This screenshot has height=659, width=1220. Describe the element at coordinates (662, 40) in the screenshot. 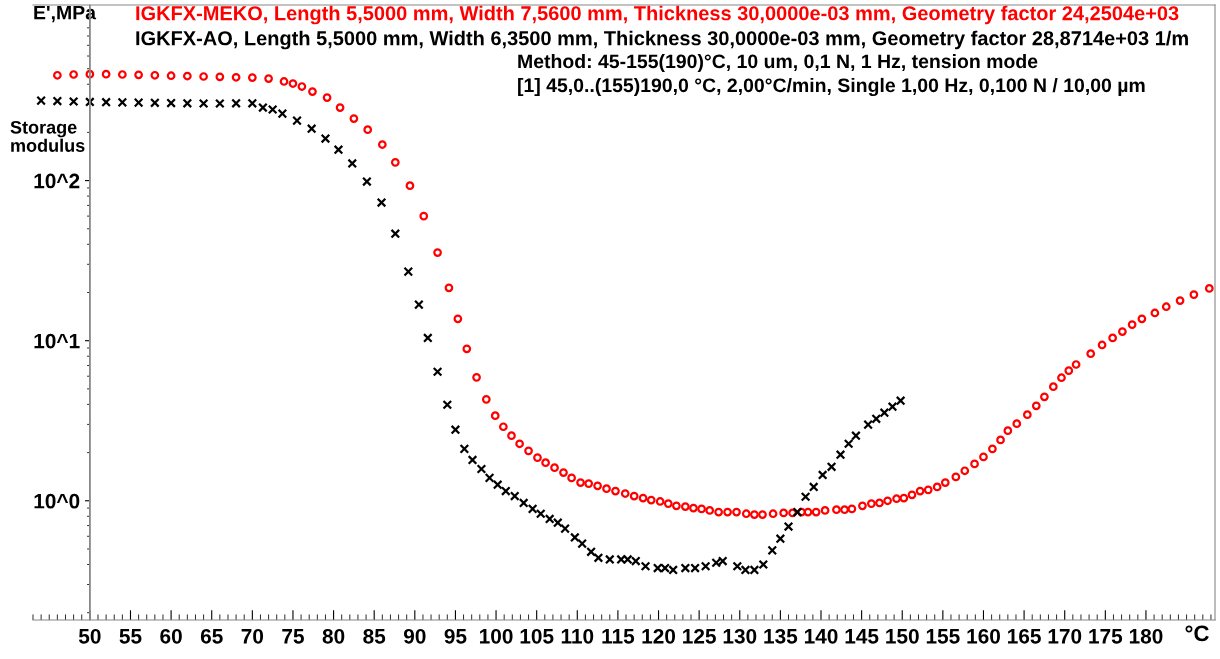

I see `text: IGKFX-AO, Length 5,5000 mm, Width 6,3500 mm, Thickness 30,0000e-03 mm, Geometry factor 28,8714e+03 1/m` at that location.